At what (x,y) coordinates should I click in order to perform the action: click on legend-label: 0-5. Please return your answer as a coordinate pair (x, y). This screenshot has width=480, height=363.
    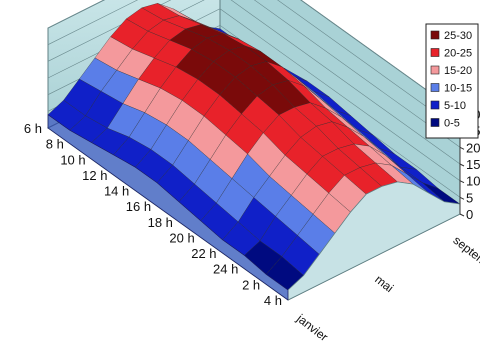
    Looking at the image, I should click on (452, 124).